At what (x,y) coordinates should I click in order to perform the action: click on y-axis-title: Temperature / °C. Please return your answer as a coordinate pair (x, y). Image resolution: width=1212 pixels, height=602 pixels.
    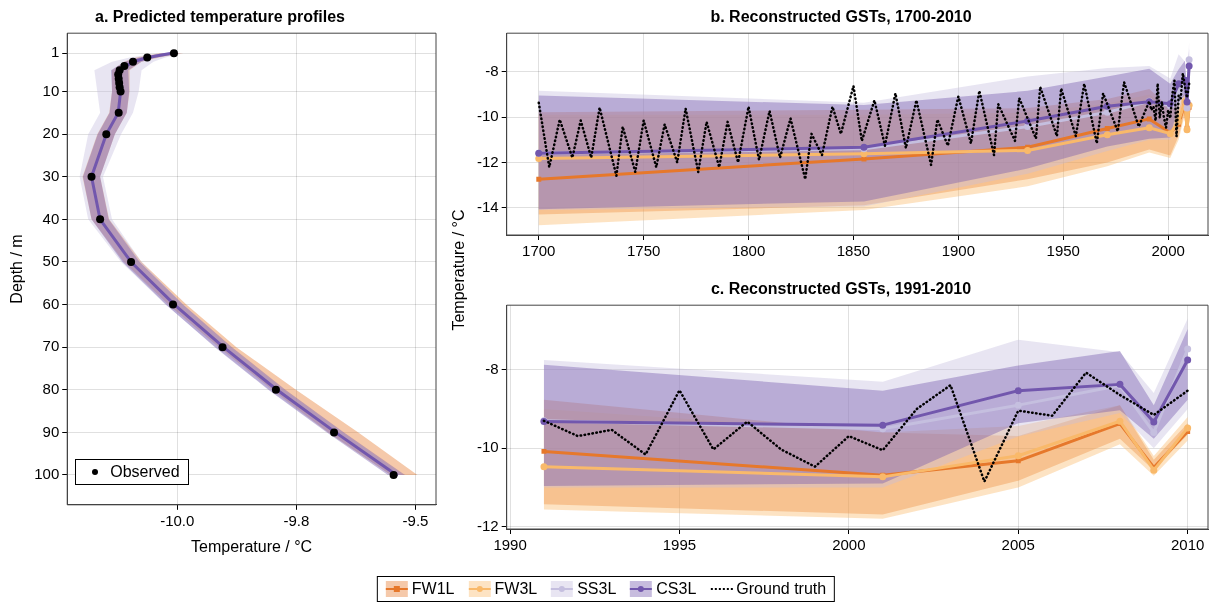
    Looking at the image, I should click on (458, 270).